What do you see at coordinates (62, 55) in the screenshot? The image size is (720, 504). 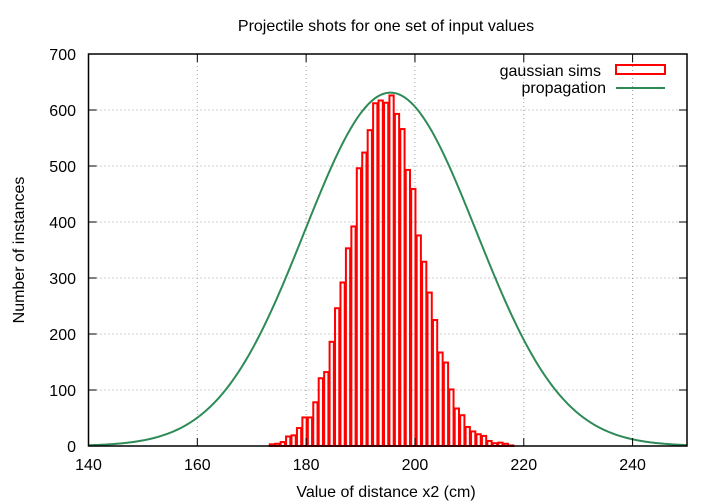 I see `y-tick-label: 700` at bounding box center [62, 55].